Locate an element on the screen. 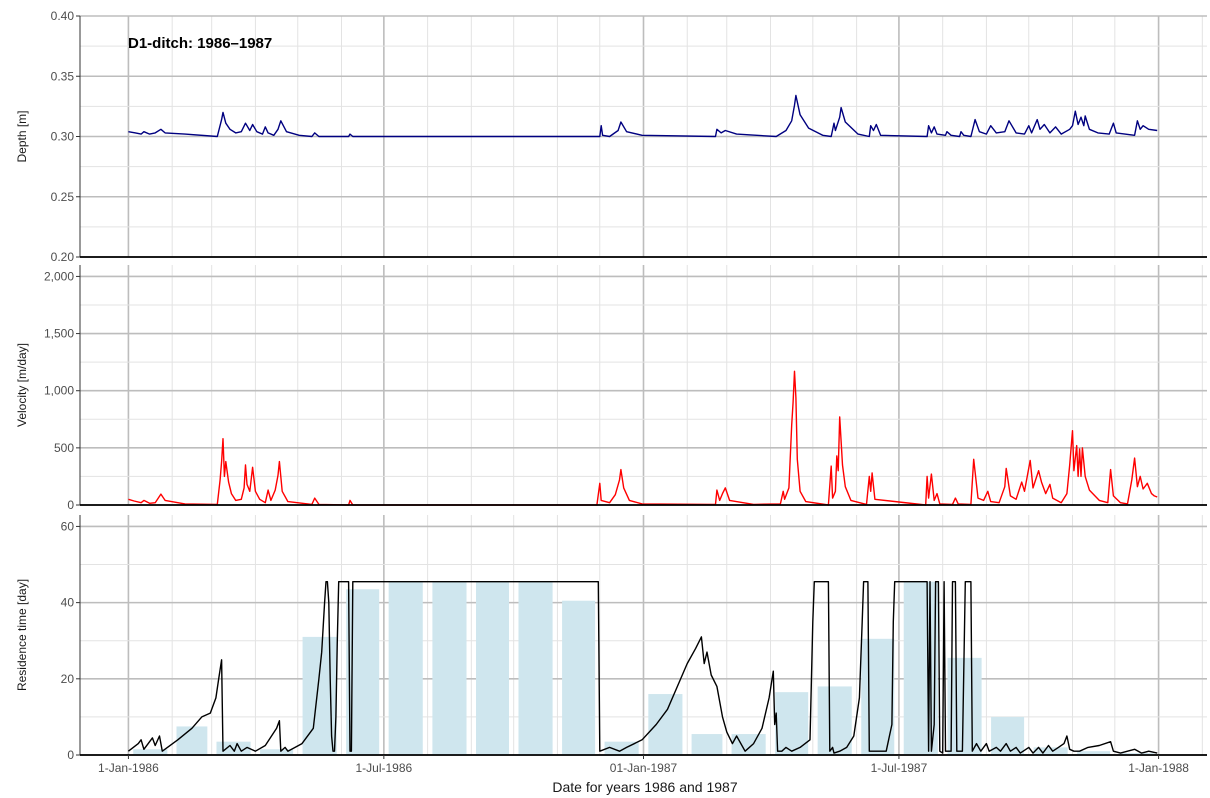 The image size is (1210, 798). y-tick-label: 0.30 is located at coordinates (63, 137).